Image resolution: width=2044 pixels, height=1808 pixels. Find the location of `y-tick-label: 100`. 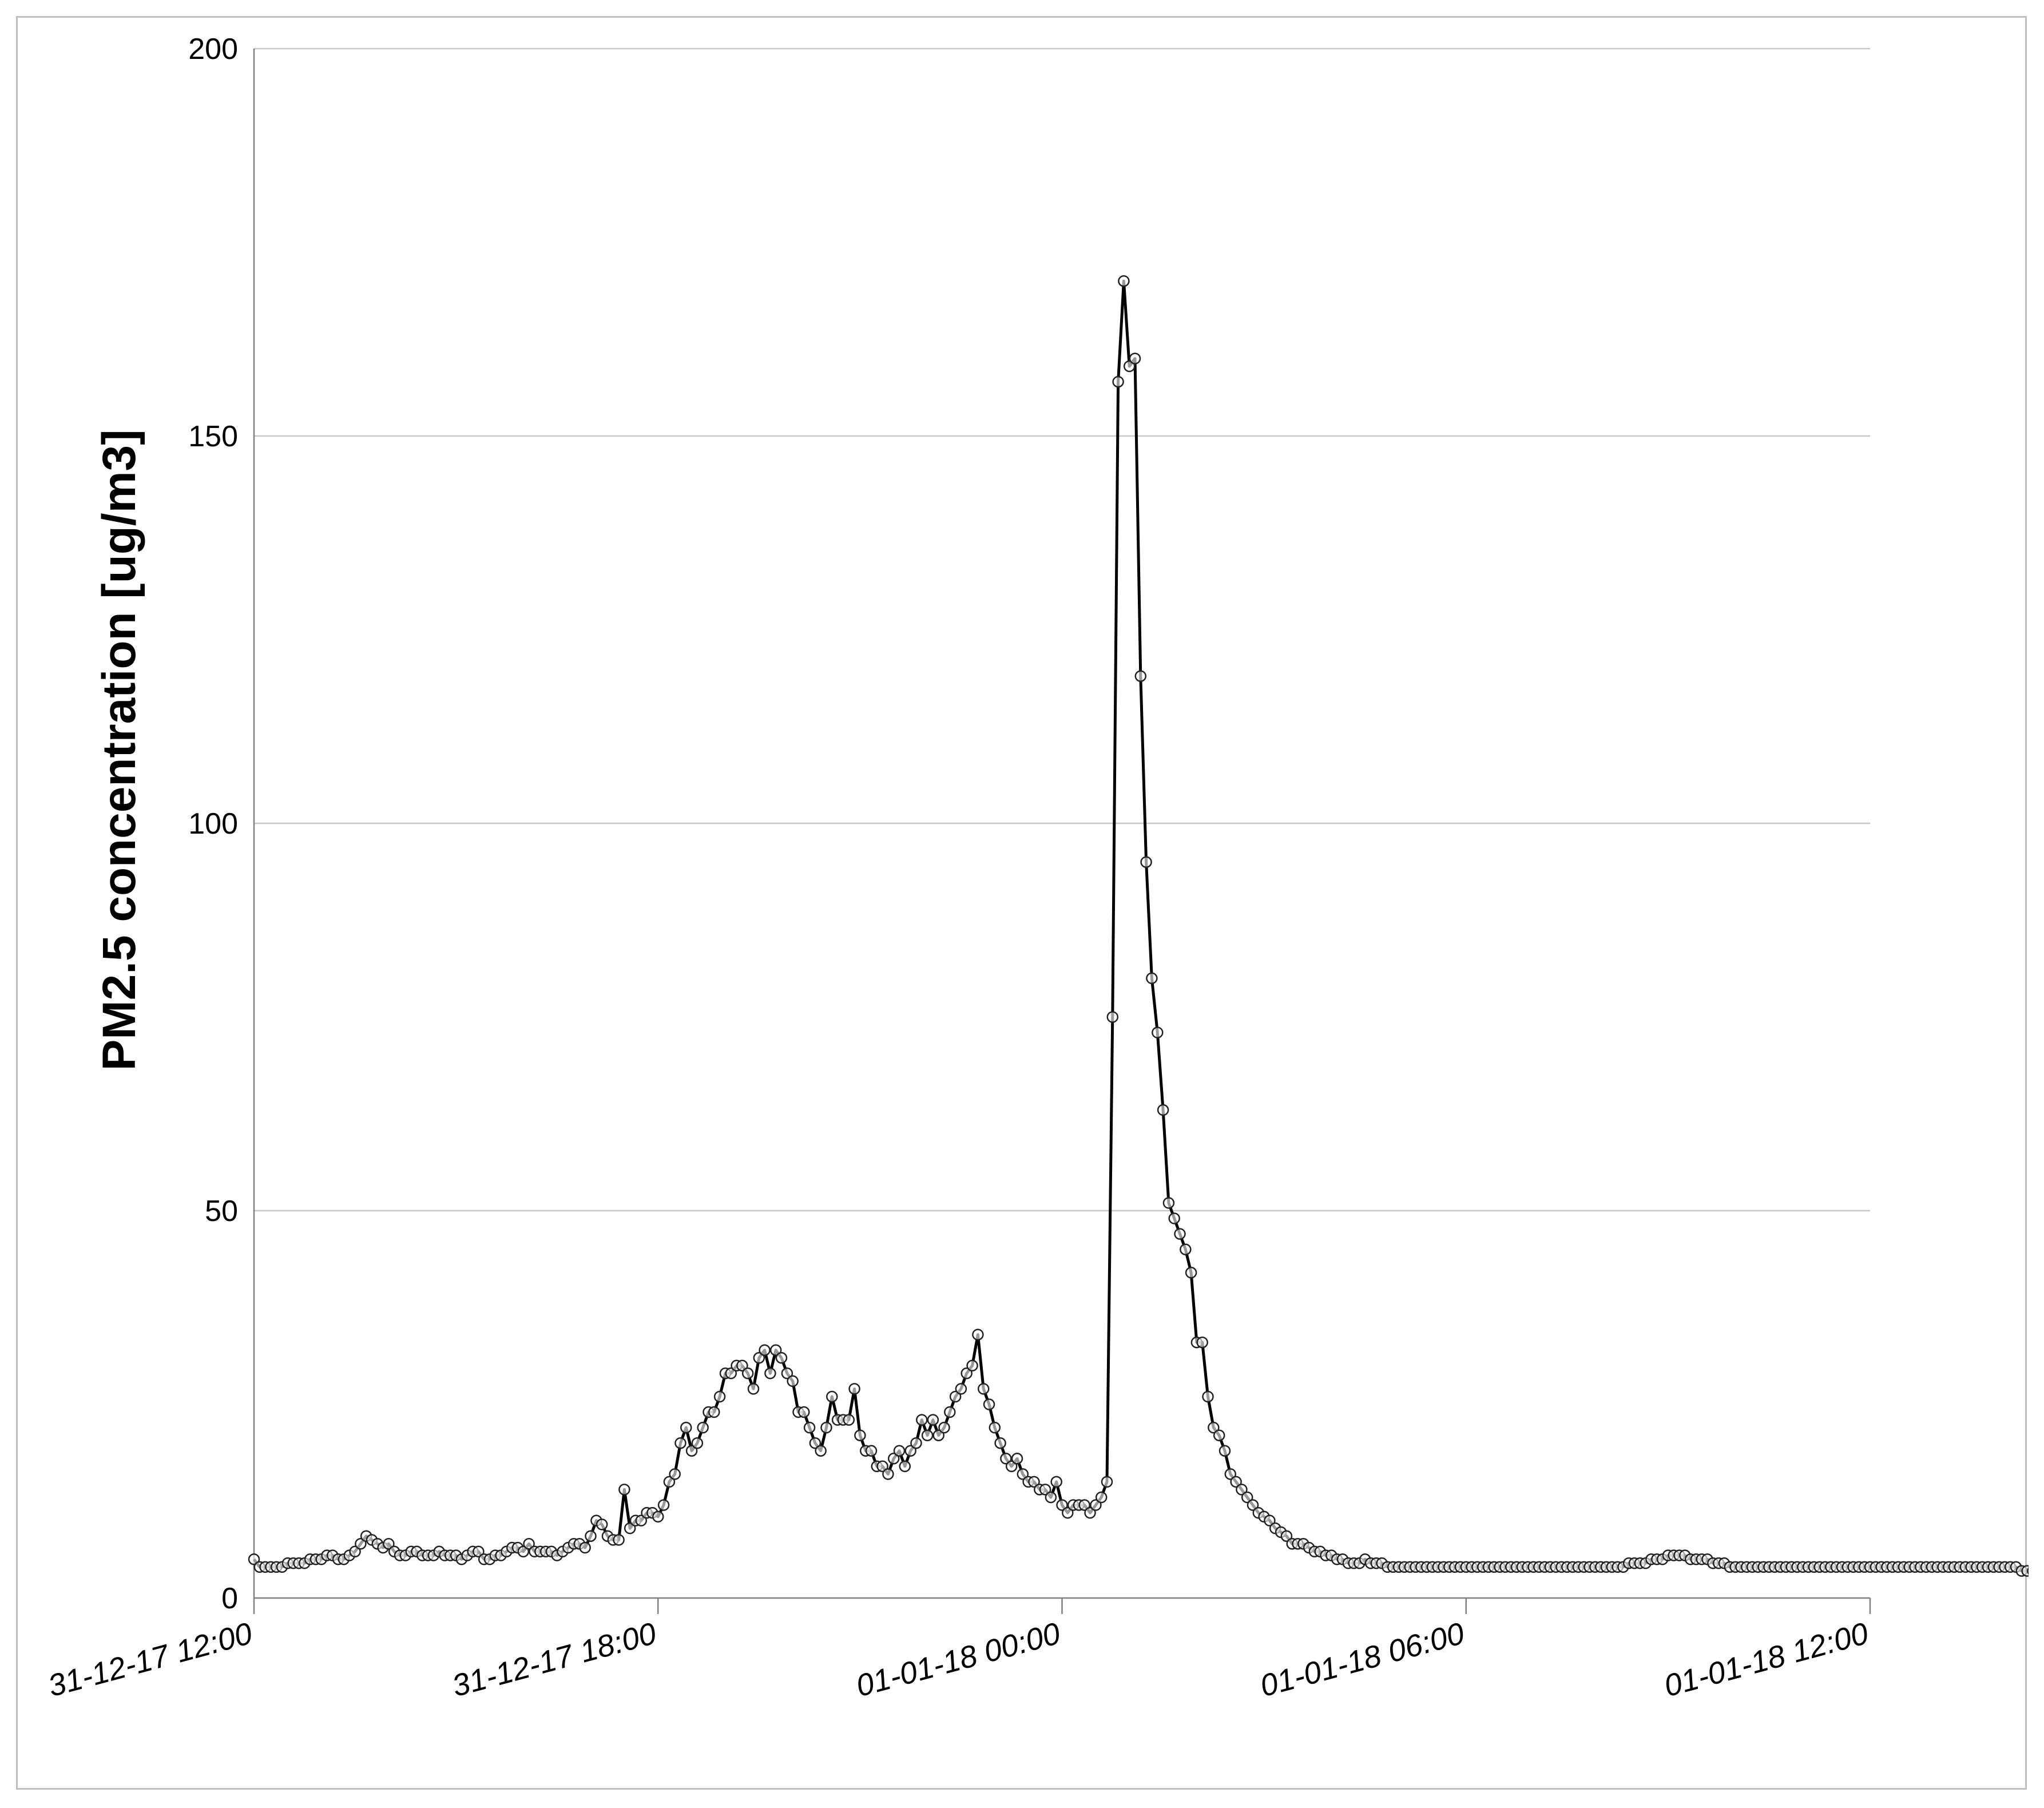

y-tick-label: 100 is located at coordinates (213, 824).